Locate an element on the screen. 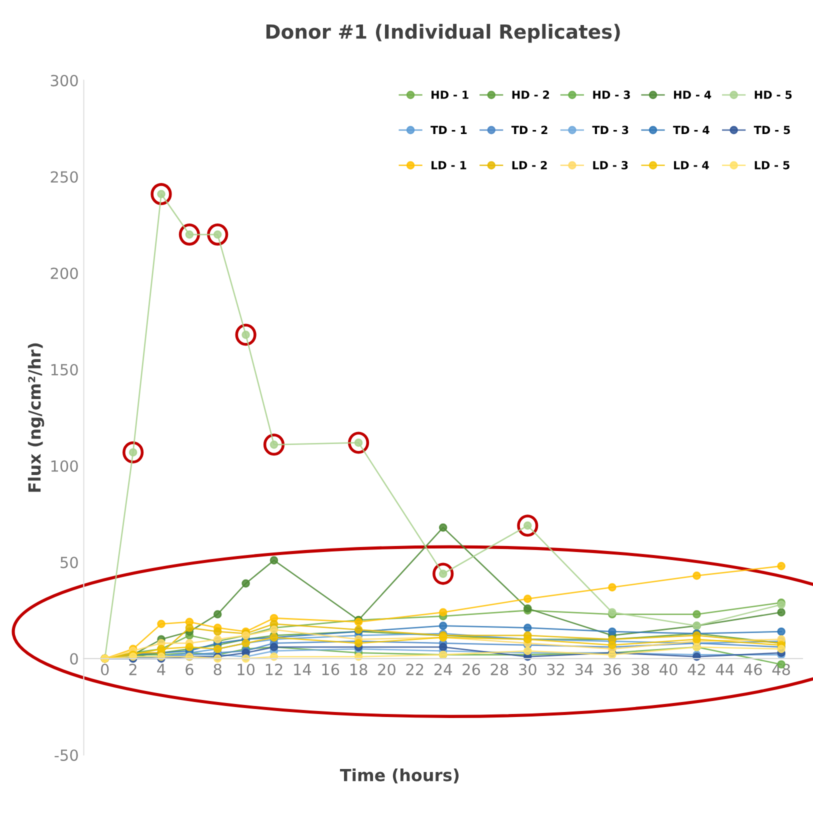  x-tick-label: 48 is located at coordinates (781, 670).